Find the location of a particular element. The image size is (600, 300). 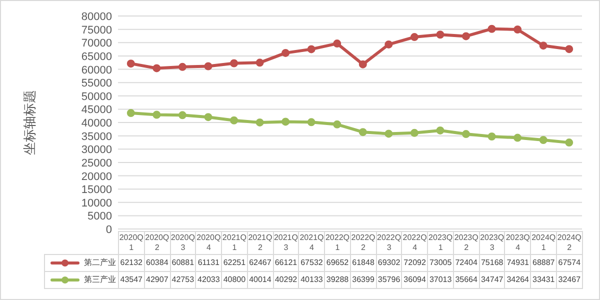

y-tick-label: 40000 is located at coordinates (96, 124).